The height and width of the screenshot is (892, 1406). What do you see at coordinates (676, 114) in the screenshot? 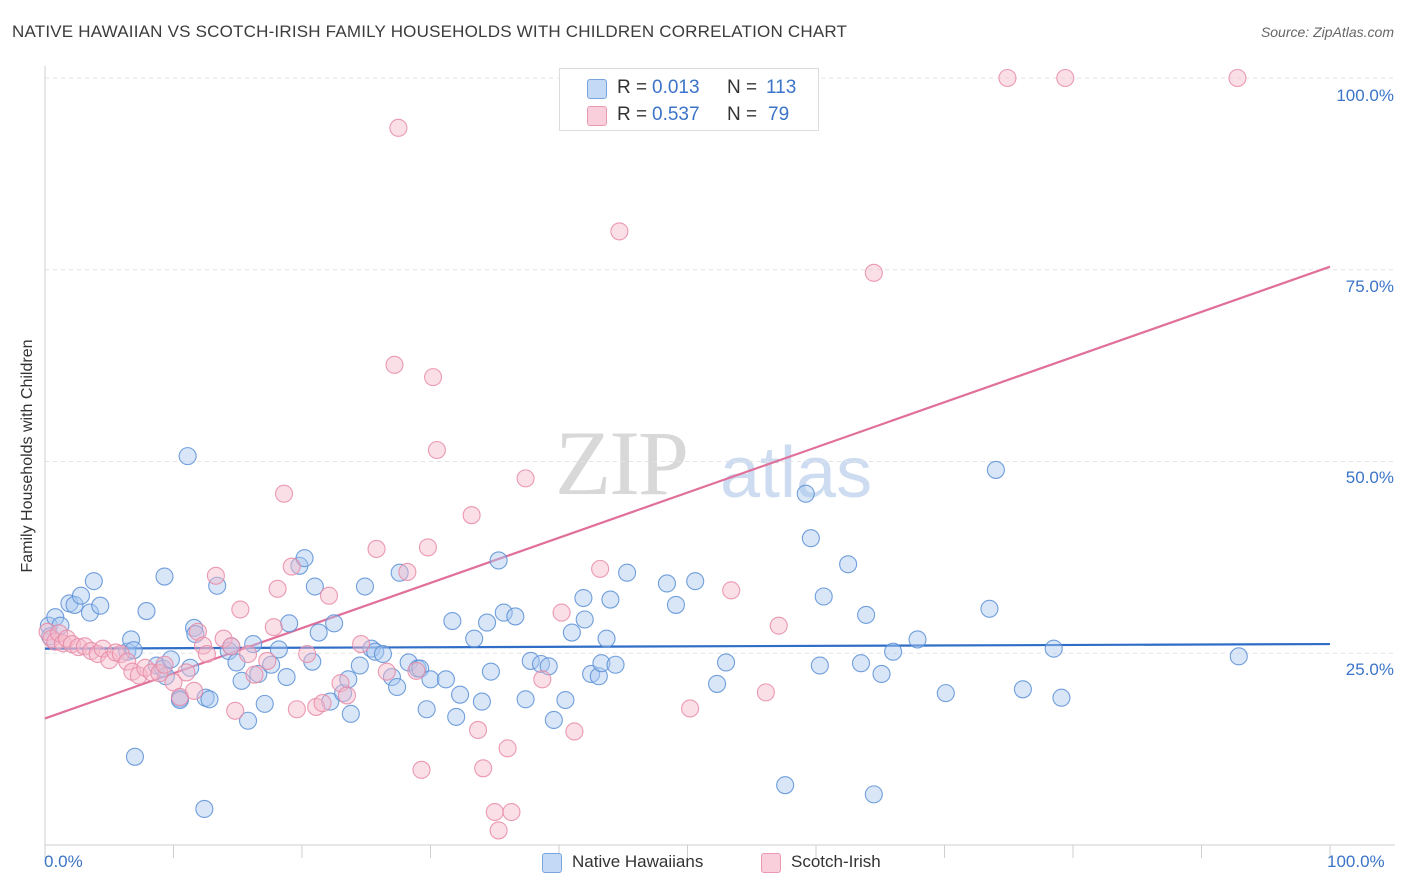
I see `legend-r-value: 0.537` at bounding box center [676, 114].